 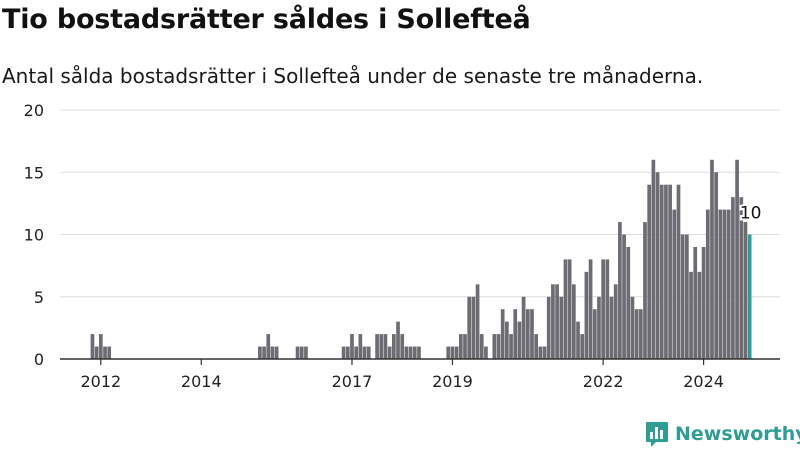 What do you see at coordinates (39, 359) in the screenshot?
I see `y-tick-label: 0` at bounding box center [39, 359].